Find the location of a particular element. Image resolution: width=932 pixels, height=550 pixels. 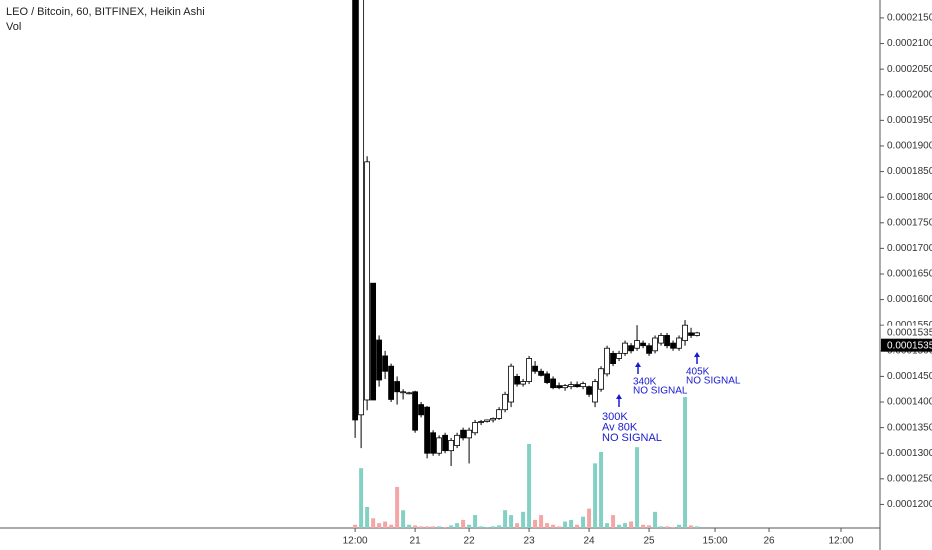

annotation-text: 405K is located at coordinates (698, 372).